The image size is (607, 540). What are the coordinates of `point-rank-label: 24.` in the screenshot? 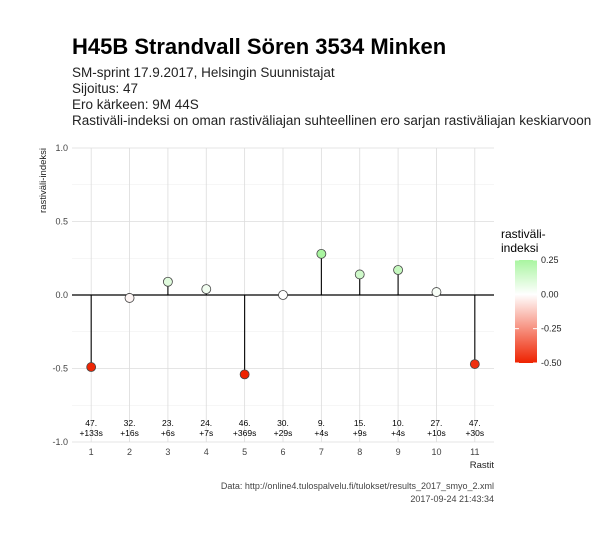 It's located at (206, 423).